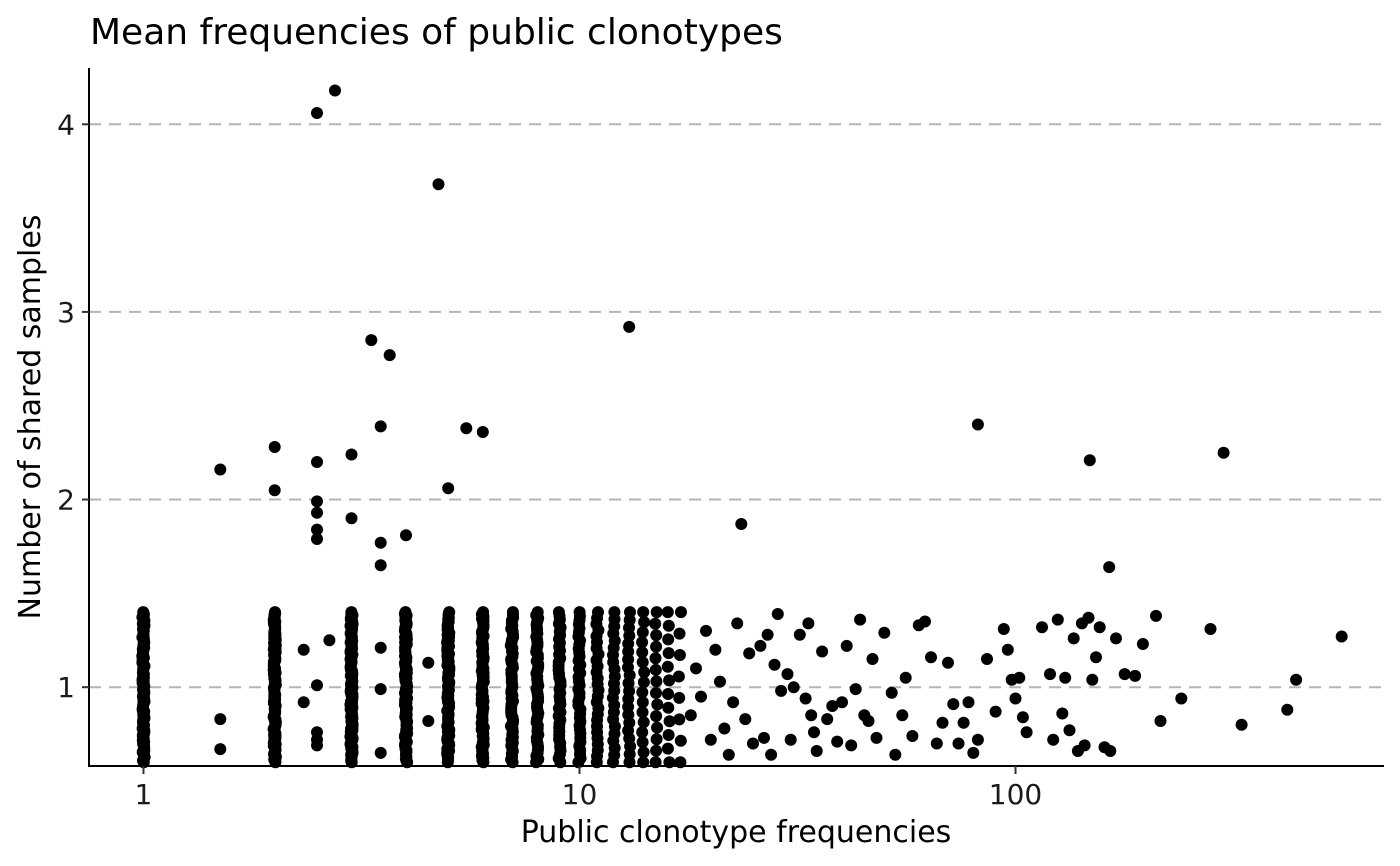 Image resolution: width=1400 pixels, height=866 pixels. Describe the element at coordinates (66, 687) in the screenshot. I see `y-tick-label: 1` at that location.